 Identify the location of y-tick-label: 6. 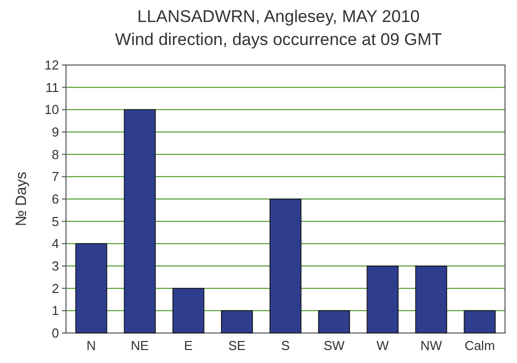
(55, 199).